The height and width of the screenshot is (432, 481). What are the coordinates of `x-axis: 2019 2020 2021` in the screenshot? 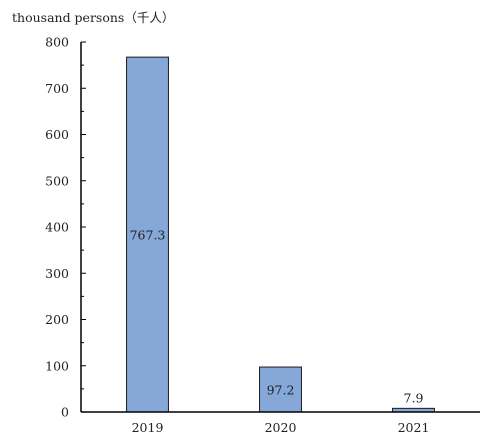 It's located at (280, 421).